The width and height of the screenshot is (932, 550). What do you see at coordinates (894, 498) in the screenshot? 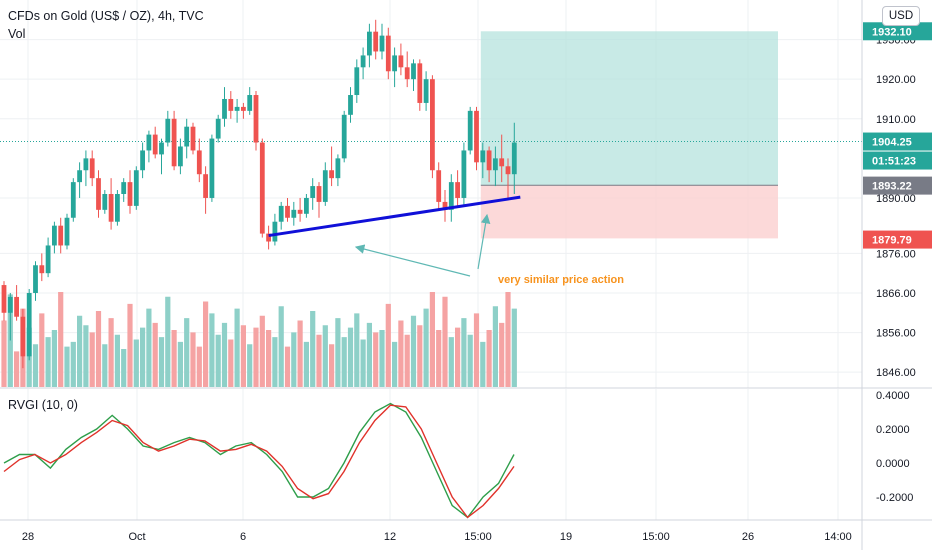
I see `indicator-tick-label: -0.2000` at bounding box center [894, 498].